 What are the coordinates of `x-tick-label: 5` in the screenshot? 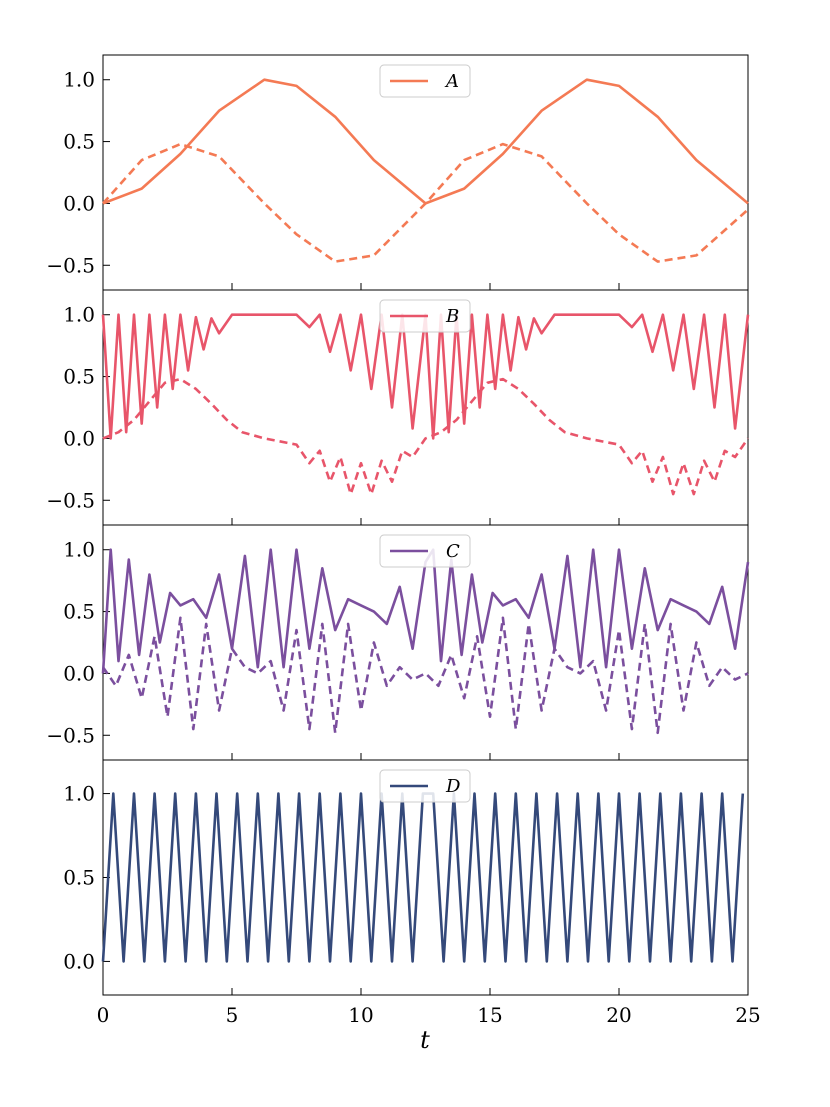 It's located at (232, 1015).